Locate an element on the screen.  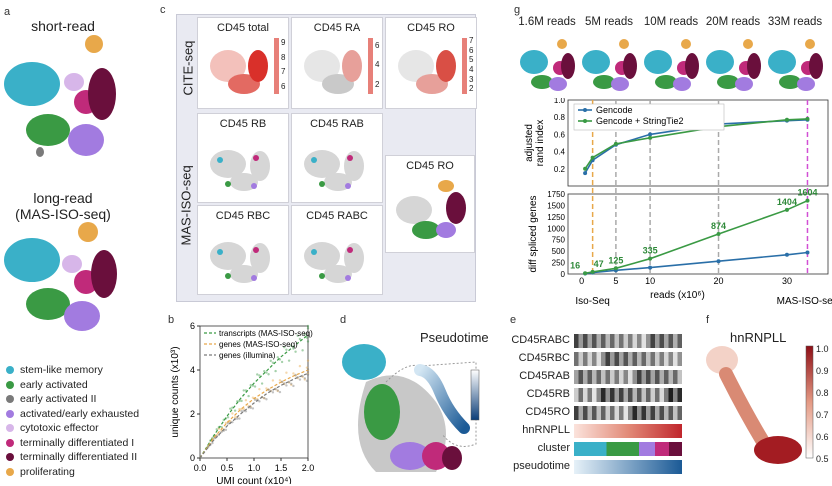
colorbar-tick: 6 is located at coordinates (471, 50).